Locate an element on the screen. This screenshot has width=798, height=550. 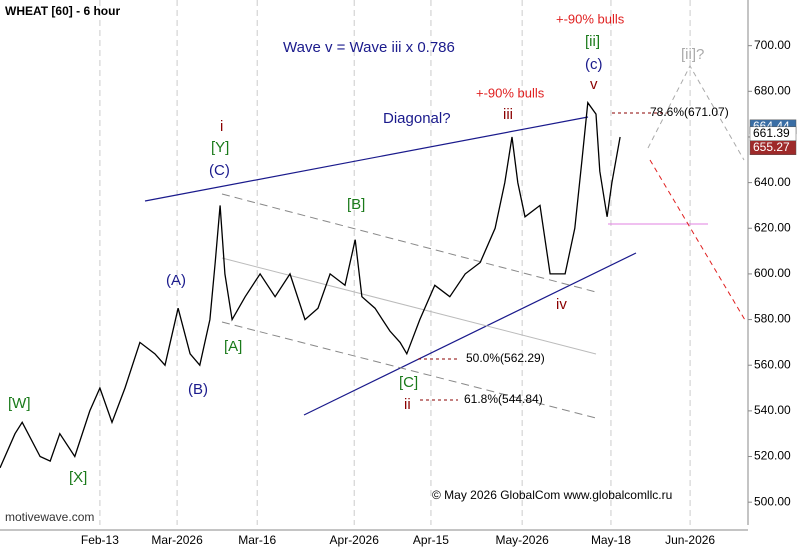
annotation: [Y] is located at coordinates (220, 147).